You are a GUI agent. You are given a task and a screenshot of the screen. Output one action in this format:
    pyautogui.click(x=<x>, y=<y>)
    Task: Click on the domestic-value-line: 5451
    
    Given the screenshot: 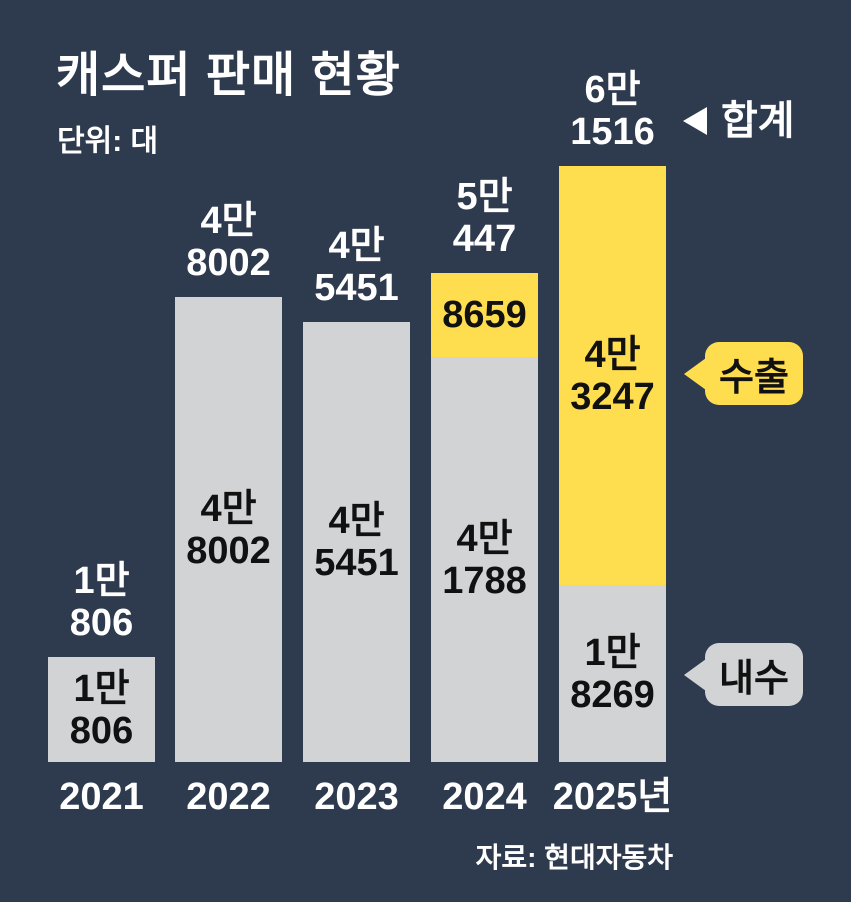 What is the action you would take?
    pyautogui.click(x=356, y=563)
    